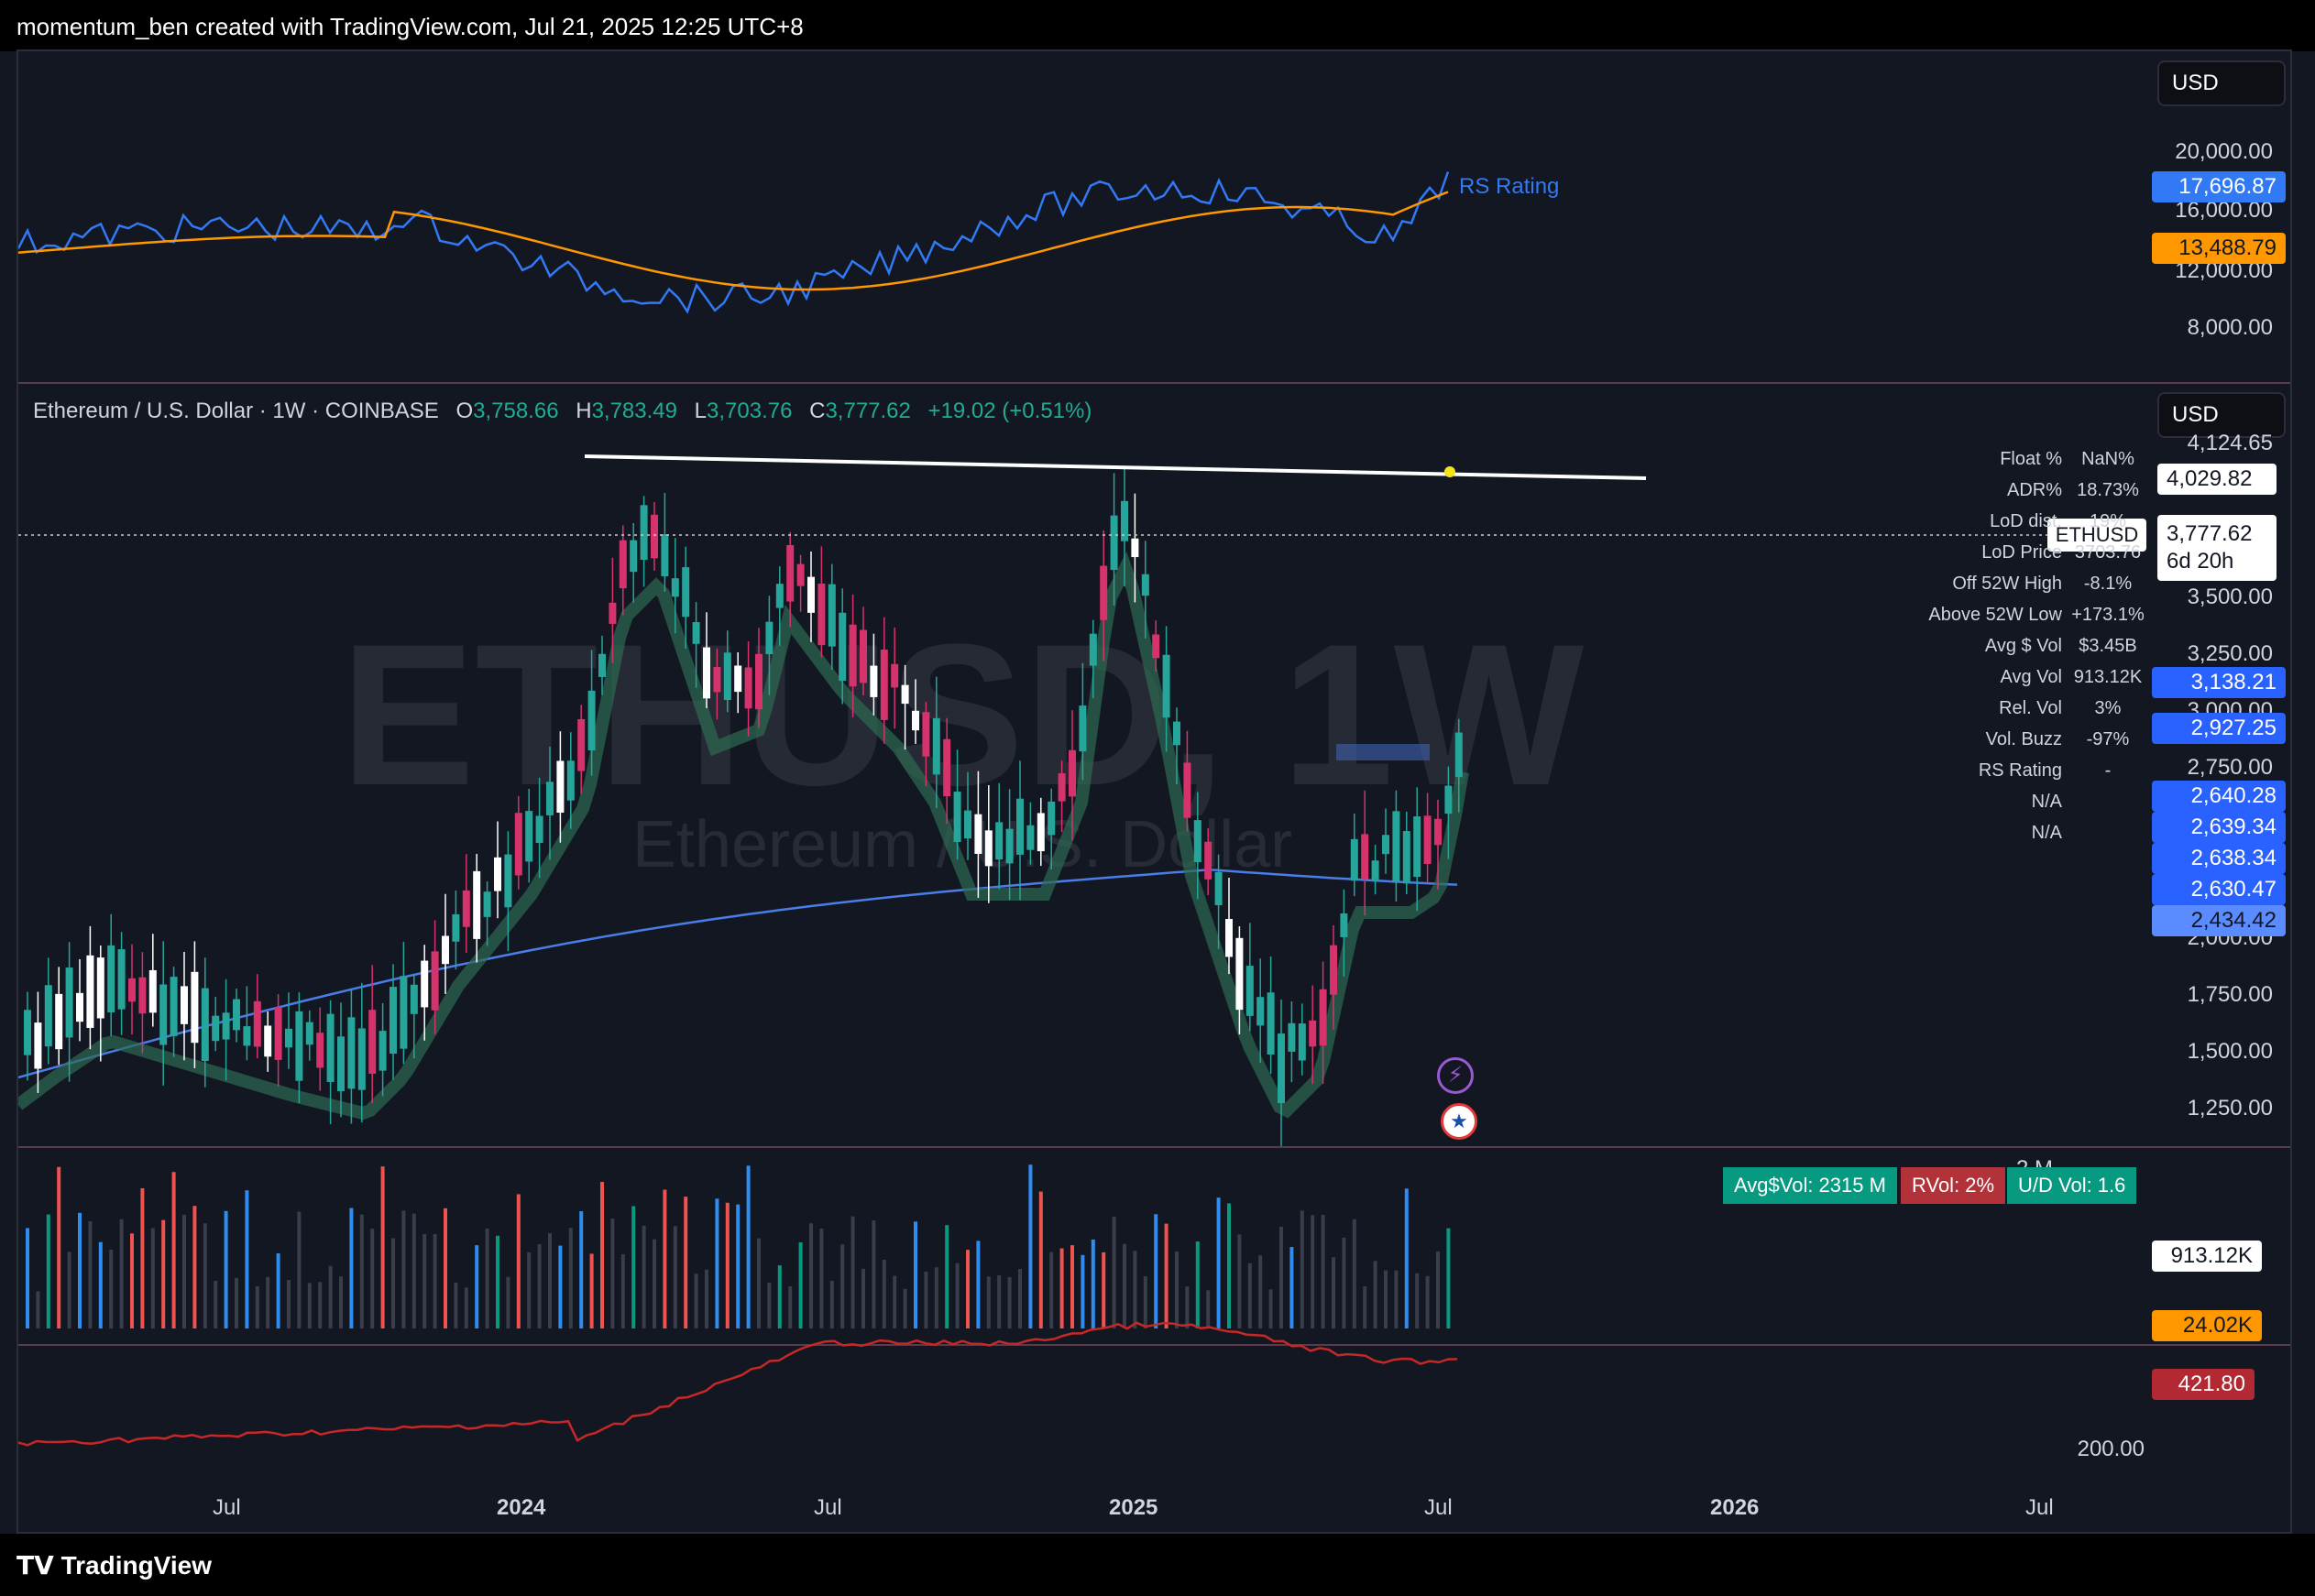 The width and height of the screenshot is (2315, 1596). I want to click on stat-value: $3.45B, so click(2108, 646).